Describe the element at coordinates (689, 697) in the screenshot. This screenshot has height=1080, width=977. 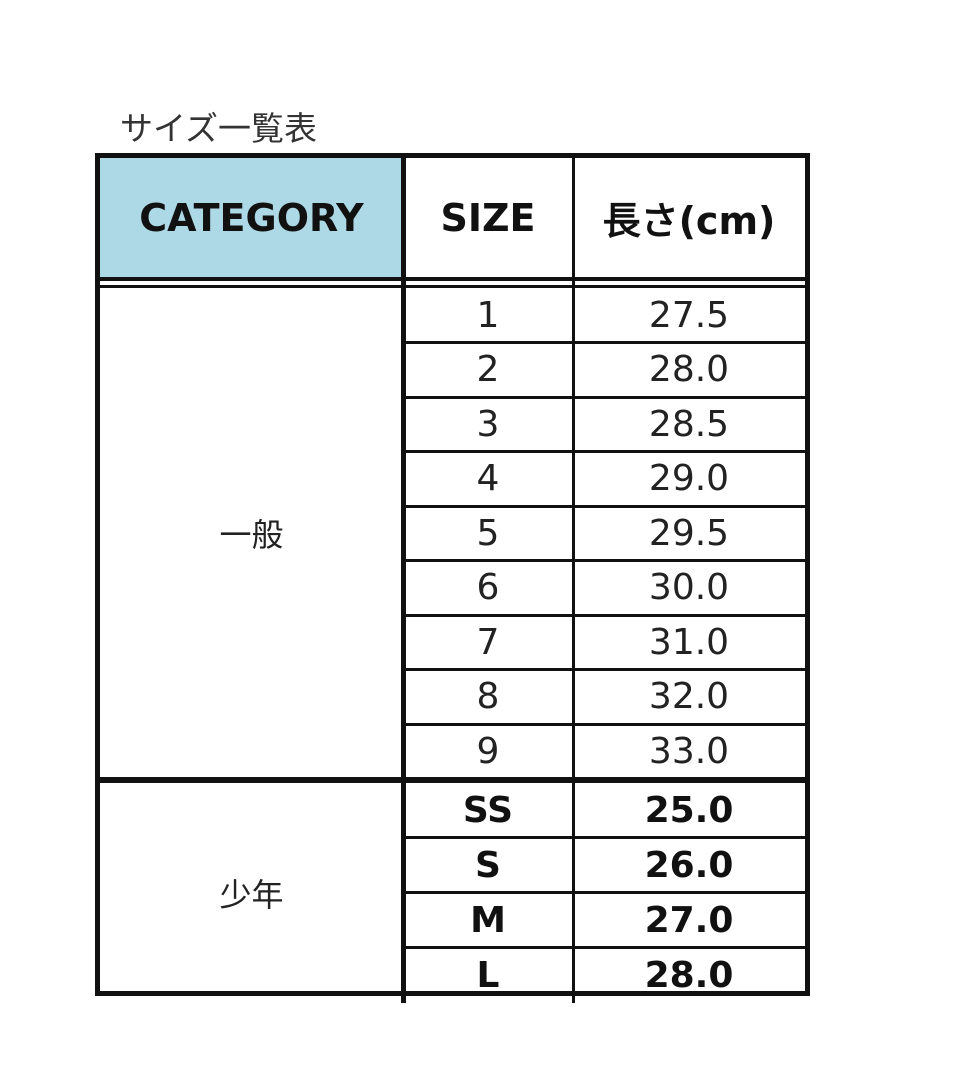
I see `length-cell: 32.0` at that location.